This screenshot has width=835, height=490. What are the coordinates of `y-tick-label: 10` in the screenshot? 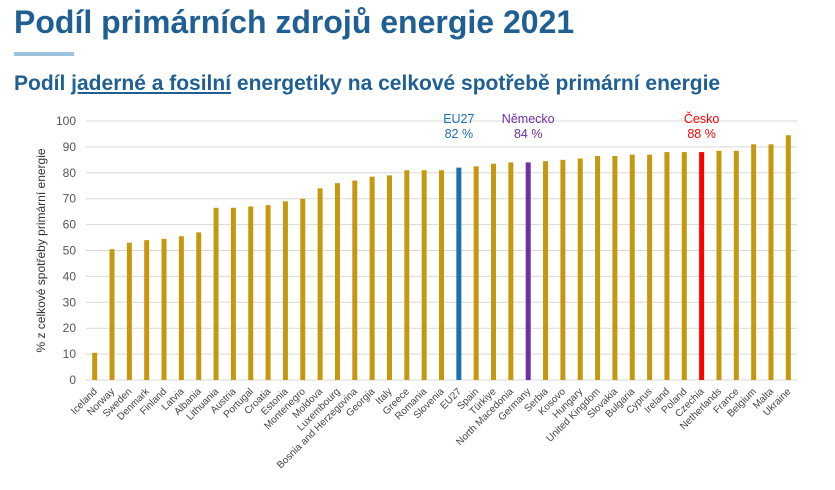 It's located at (70, 354).